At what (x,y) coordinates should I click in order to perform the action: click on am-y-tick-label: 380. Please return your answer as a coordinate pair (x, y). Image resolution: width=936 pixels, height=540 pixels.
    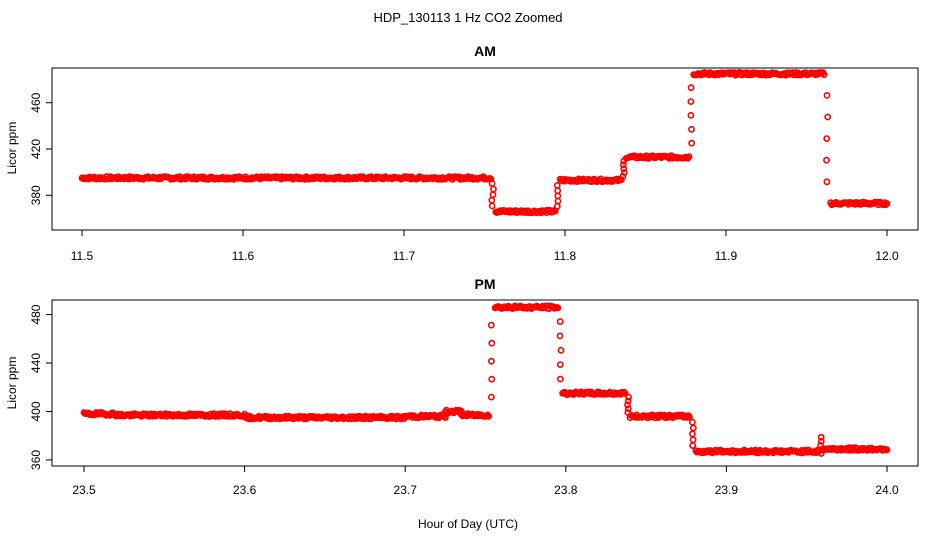
    Looking at the image, I should click on (36, 195).